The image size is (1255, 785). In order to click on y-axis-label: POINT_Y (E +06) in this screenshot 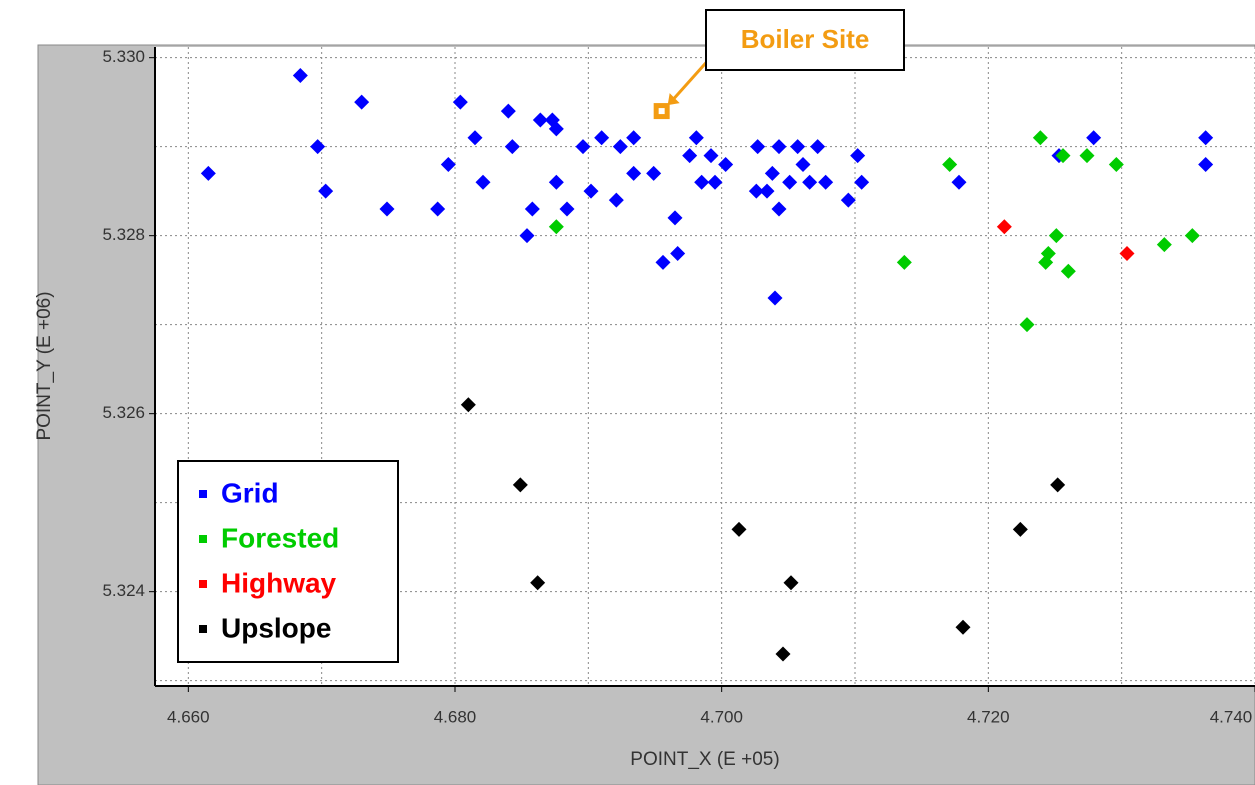, I will do `click(44, 365)`.